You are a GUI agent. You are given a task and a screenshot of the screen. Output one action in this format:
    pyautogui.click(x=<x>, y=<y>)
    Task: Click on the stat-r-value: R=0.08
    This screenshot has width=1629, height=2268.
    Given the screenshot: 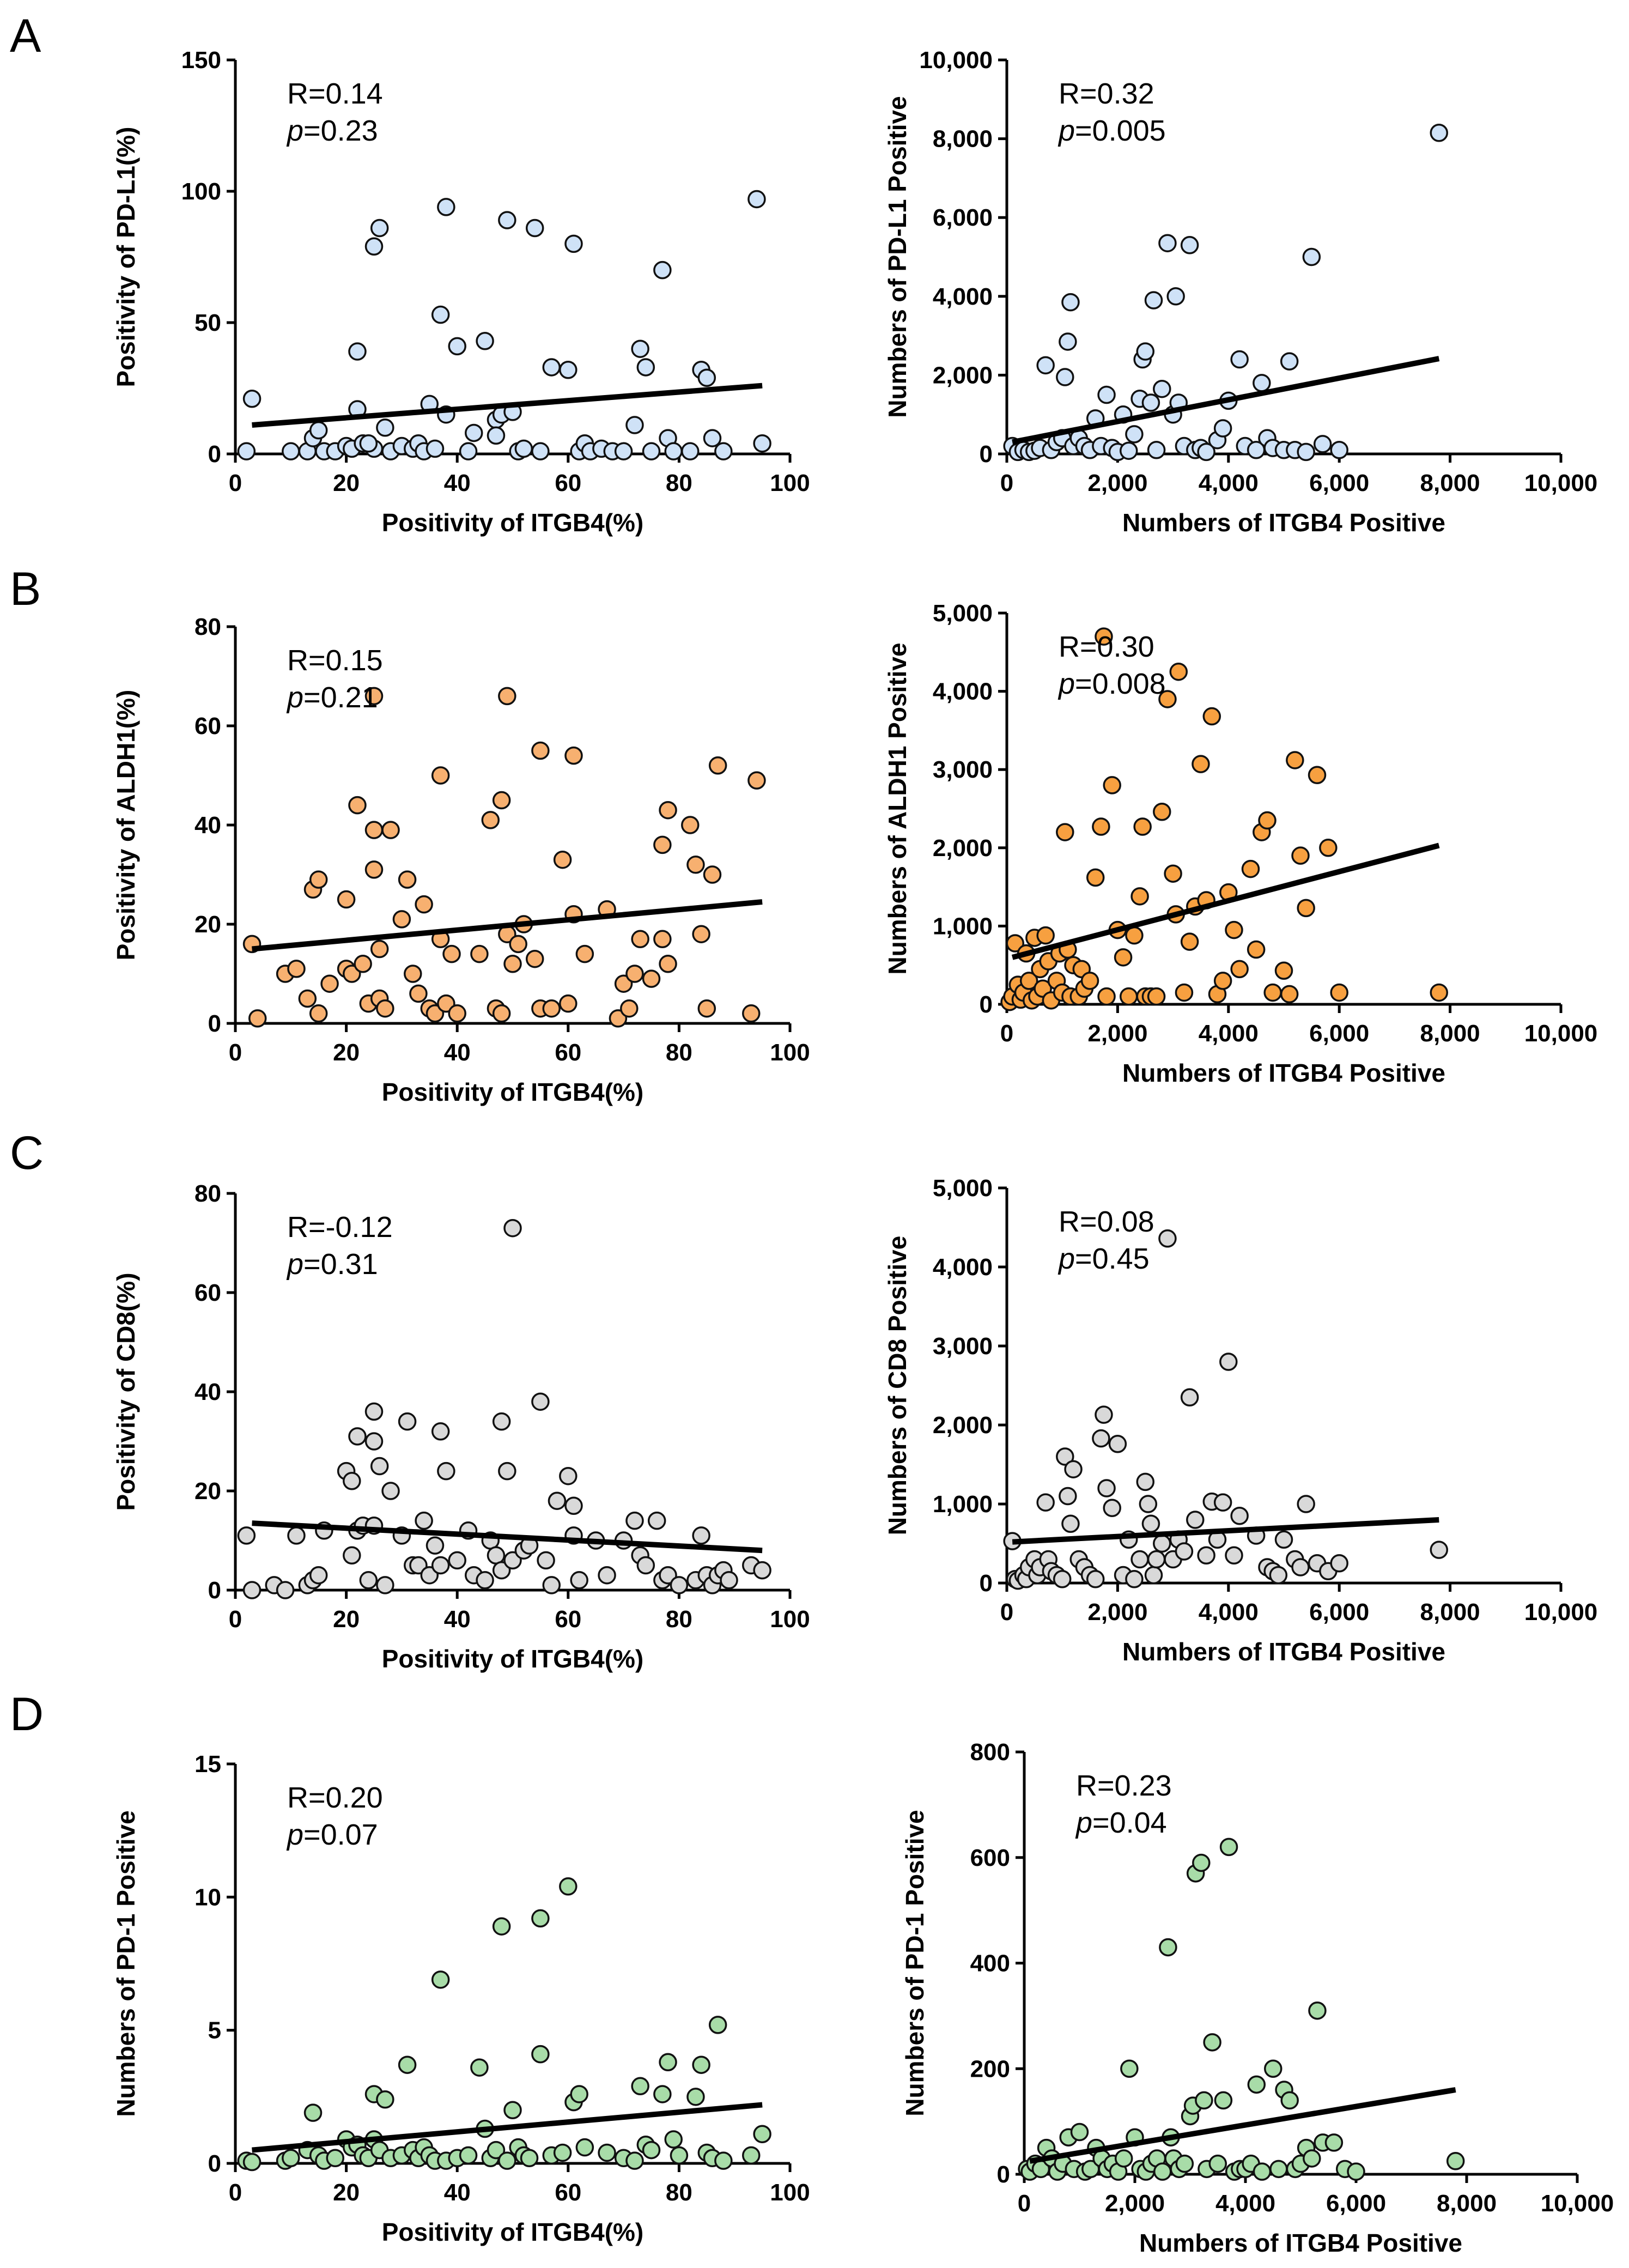 What is the action you would take?
    pyautogui.click(x=1106, y=1221)
    